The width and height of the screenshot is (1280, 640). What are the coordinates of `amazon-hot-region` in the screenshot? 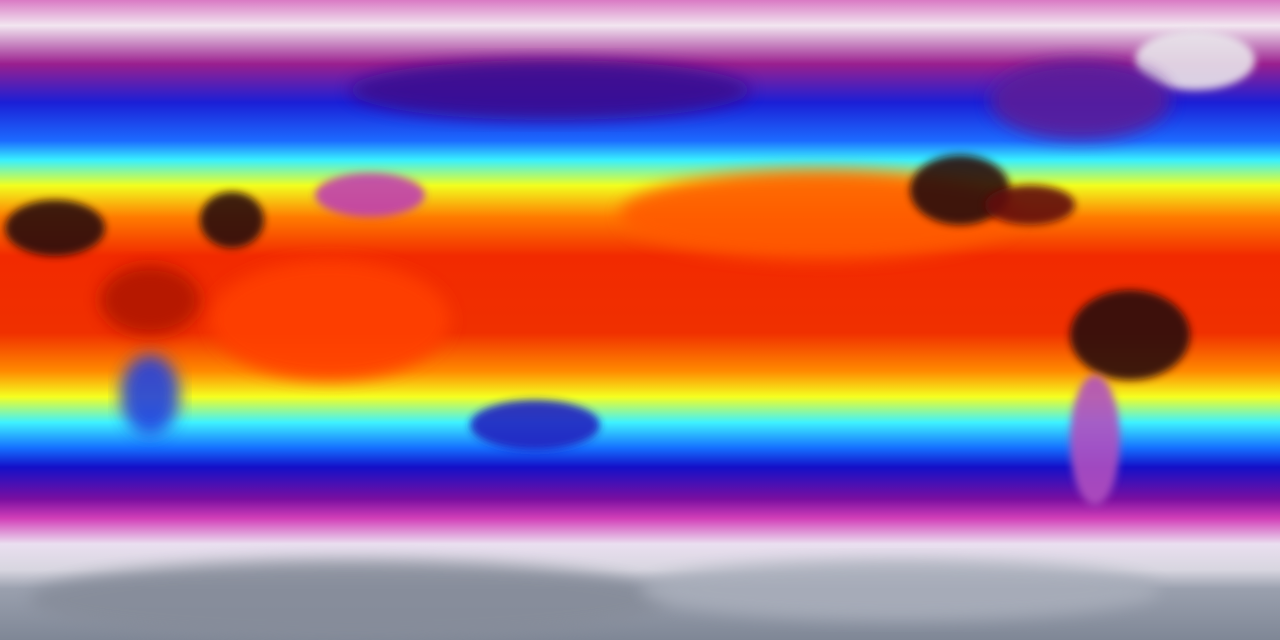 It's located at (1130, 335).